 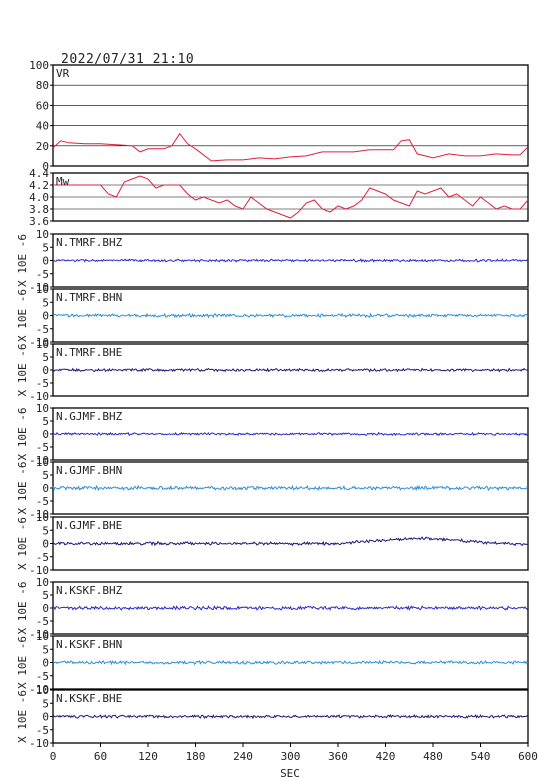 What do you see at coordinates (290, 115) in the screenshot?
I see `panel-frame` at bounding box center [290, 115].